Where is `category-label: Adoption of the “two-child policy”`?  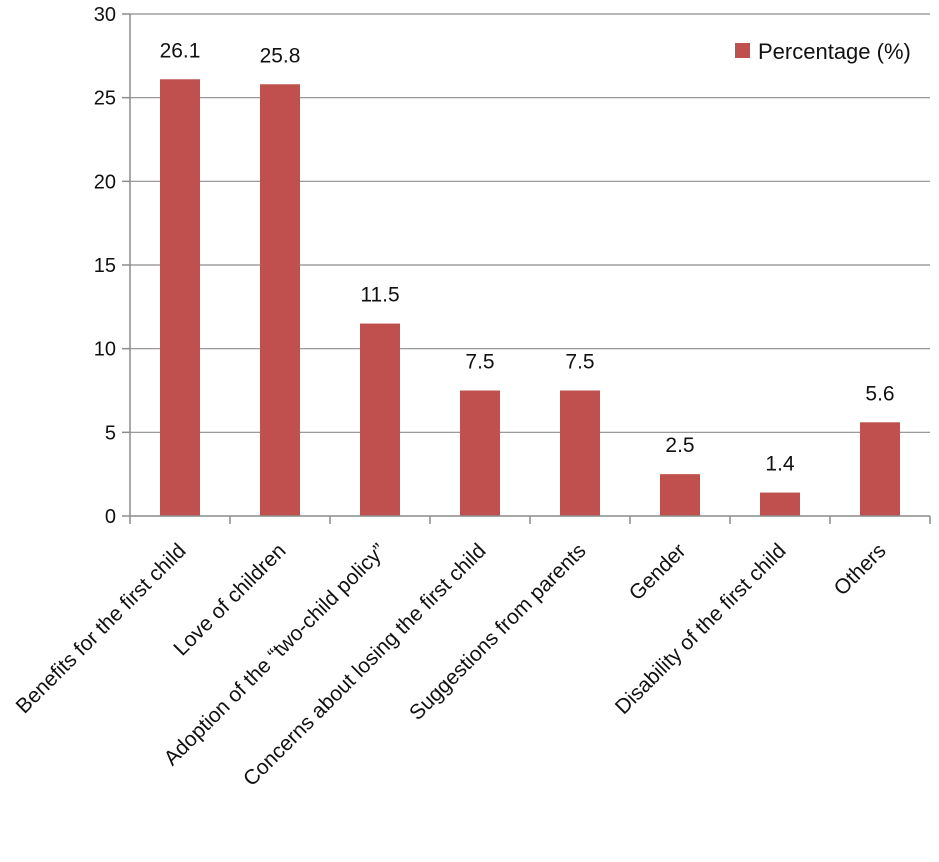 category-label: Adoption of the “two-child policy” is located at coordinates (275, 654).